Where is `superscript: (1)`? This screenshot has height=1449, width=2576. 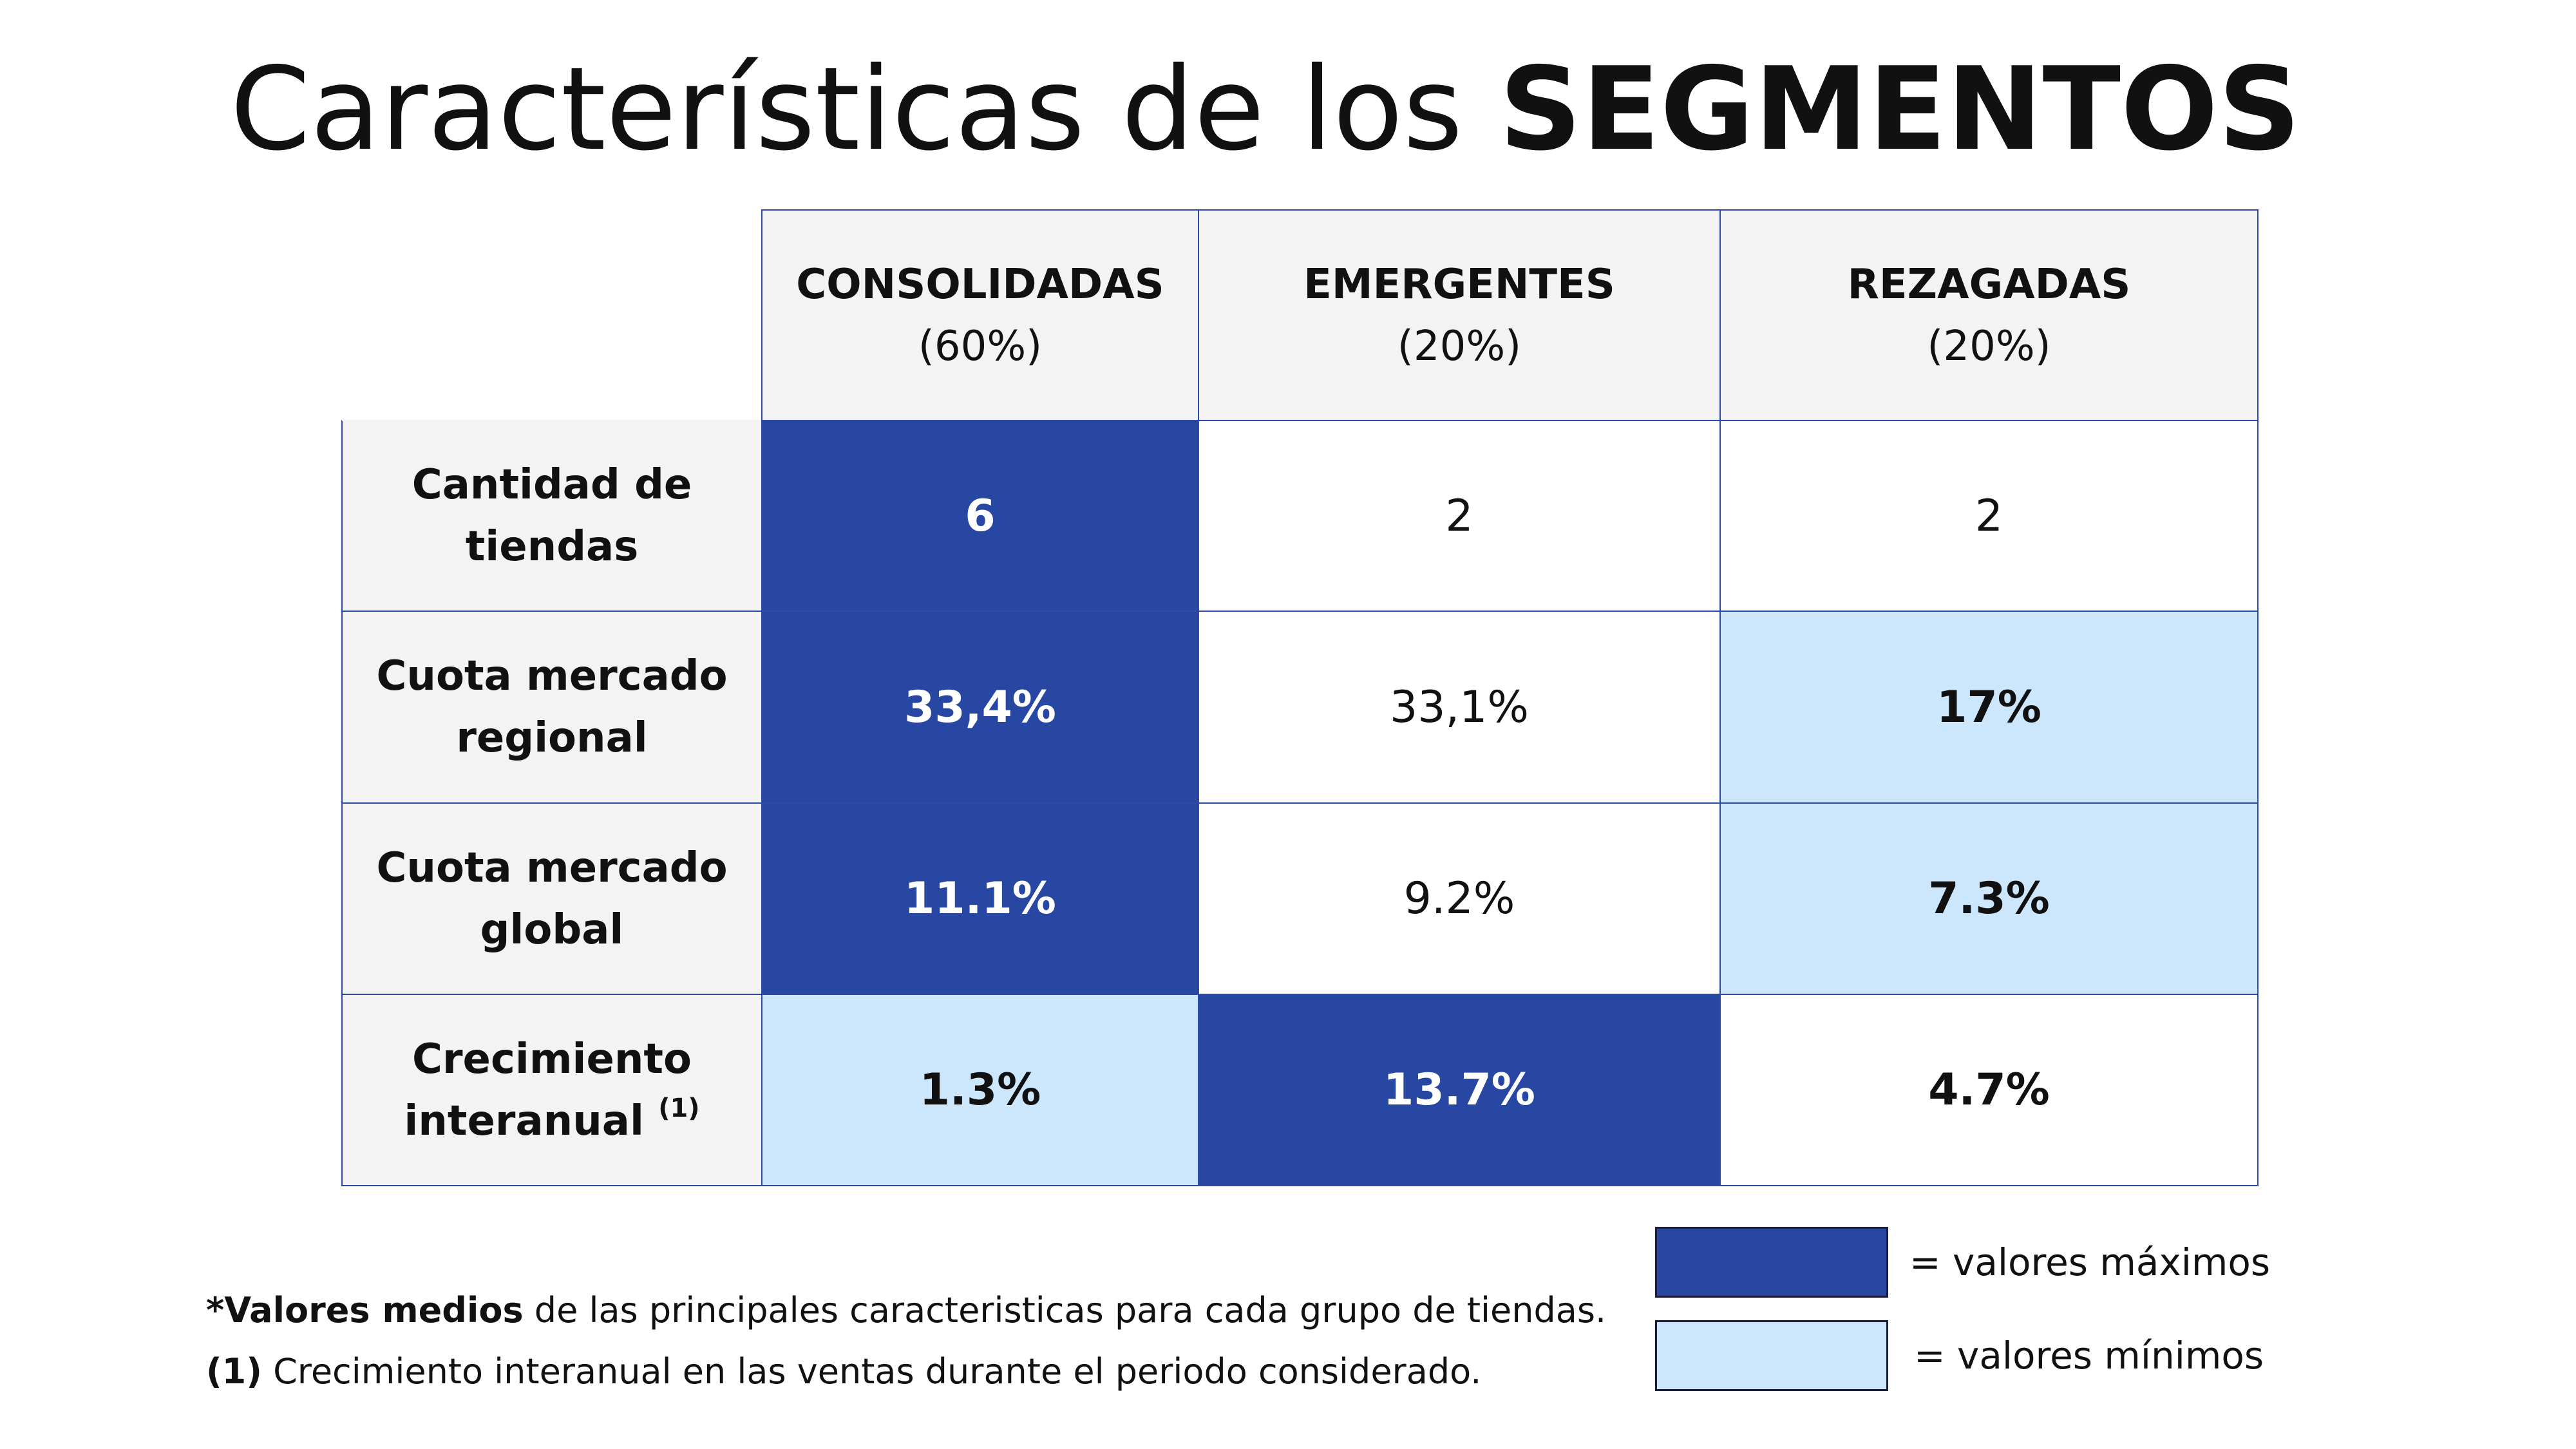
superscript: (1) is located at coordinates (679, 1108).